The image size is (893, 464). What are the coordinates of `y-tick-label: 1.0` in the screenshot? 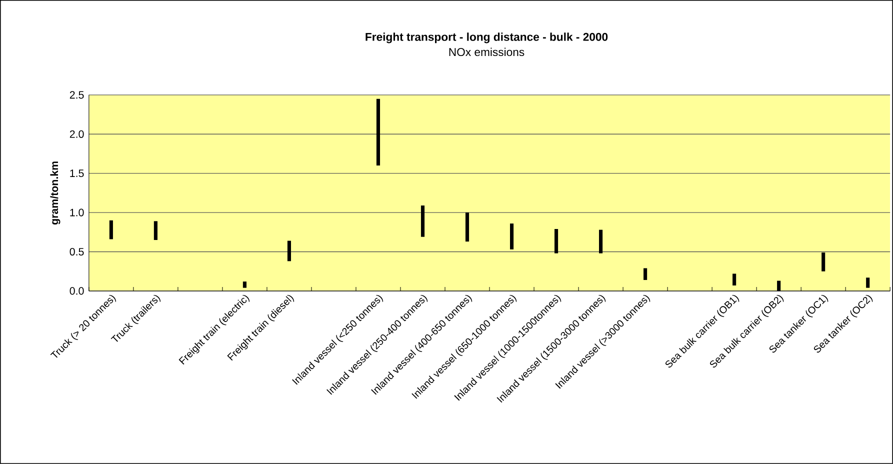 It's located at (77, 212).